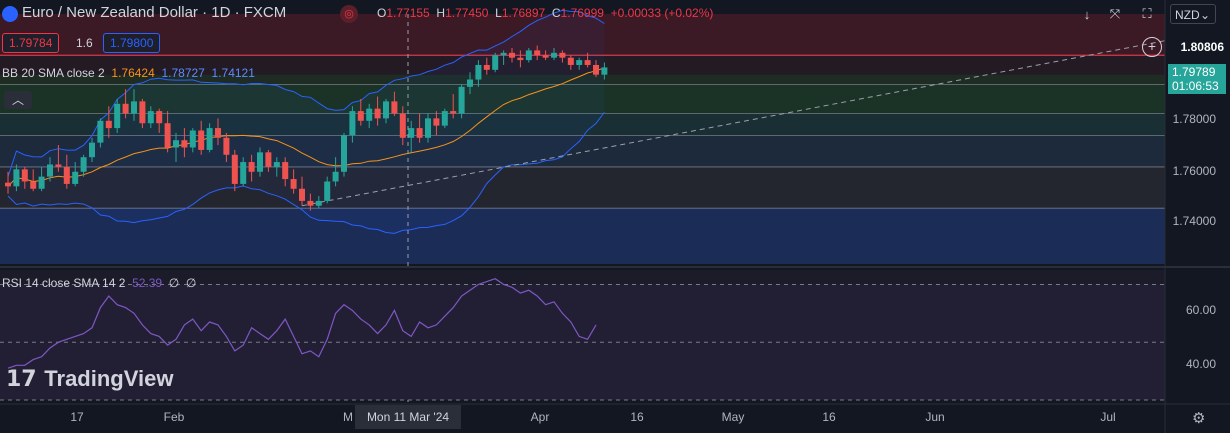 The image size is (1230, 433). Describe the element at coordinates (84, 43) in the screenshot. I see `spread-value: 1.6` at that location.